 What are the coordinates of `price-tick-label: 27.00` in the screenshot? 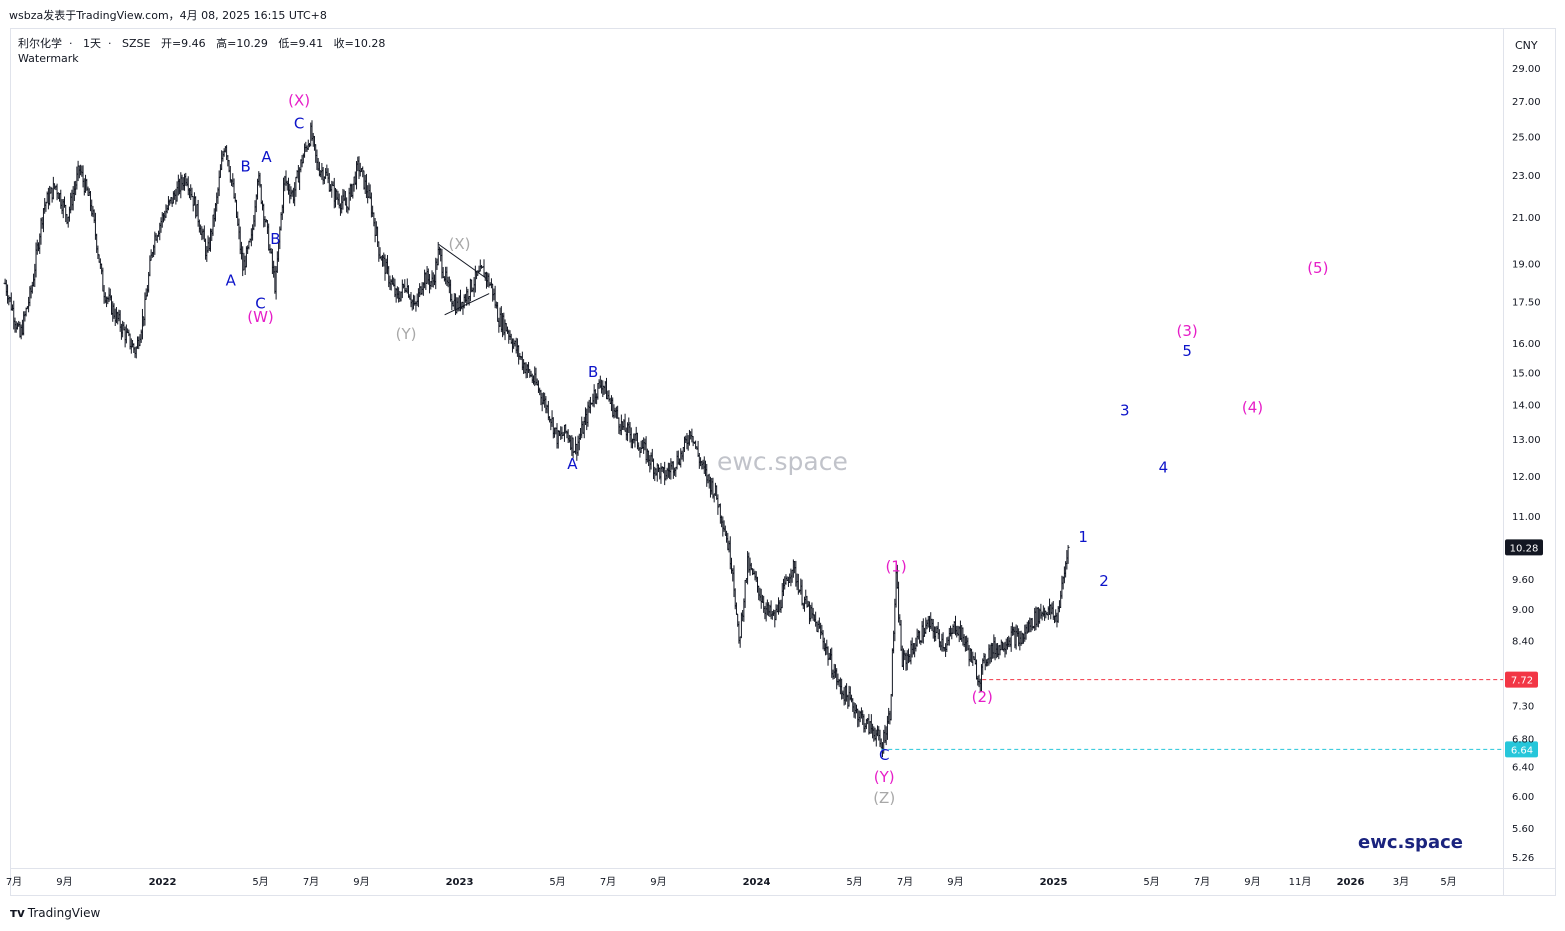 It's located at (1526, 102).